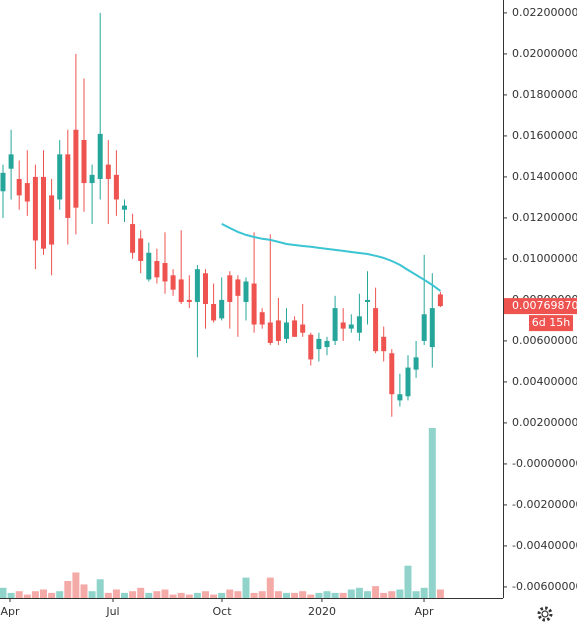  I want to click on moving-average-line, so click(331, 257).